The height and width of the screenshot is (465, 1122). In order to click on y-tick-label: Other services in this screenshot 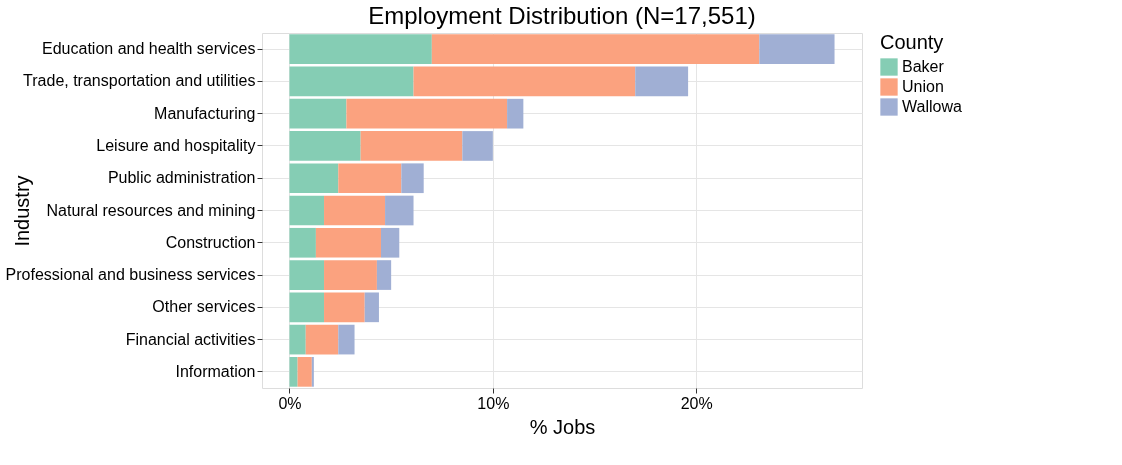, I will do `click(204, 307)`.